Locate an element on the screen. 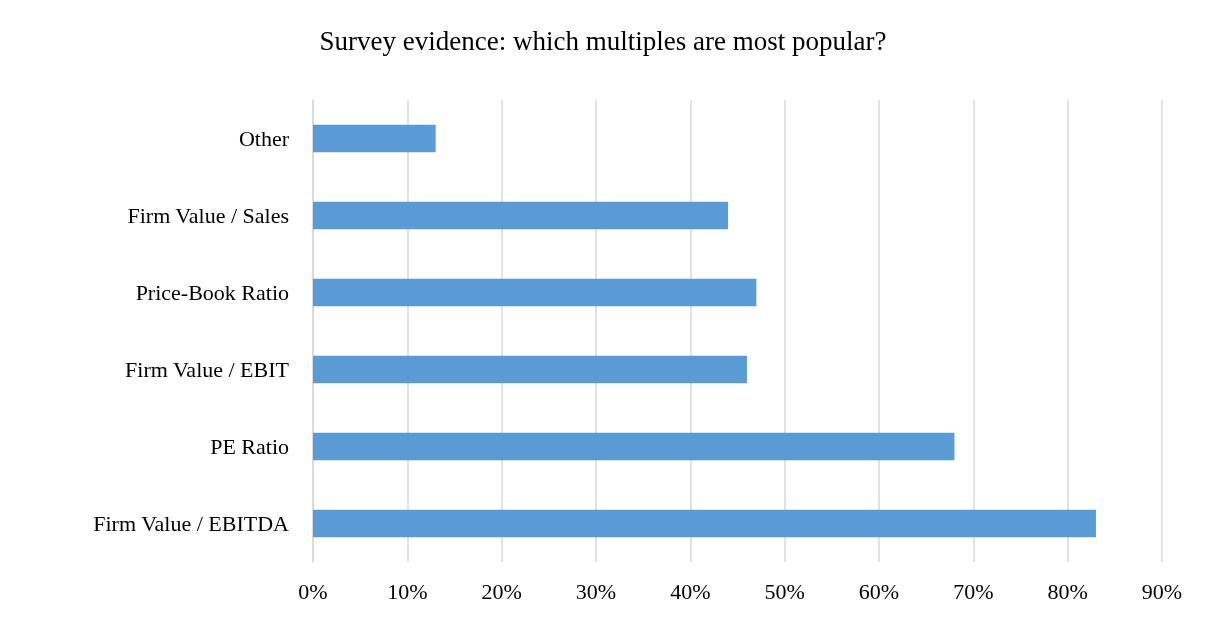 The height and width of the screenshot is (620, 1206). x-tick-label: 10% is located at coordinates (407, 591).